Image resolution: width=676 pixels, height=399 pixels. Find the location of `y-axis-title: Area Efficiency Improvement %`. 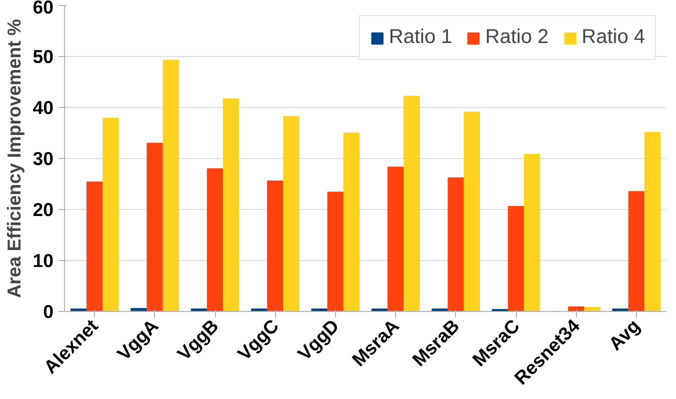

y-axis-title: Area Efficiency Improvement % is located at coordinates (14, 158).